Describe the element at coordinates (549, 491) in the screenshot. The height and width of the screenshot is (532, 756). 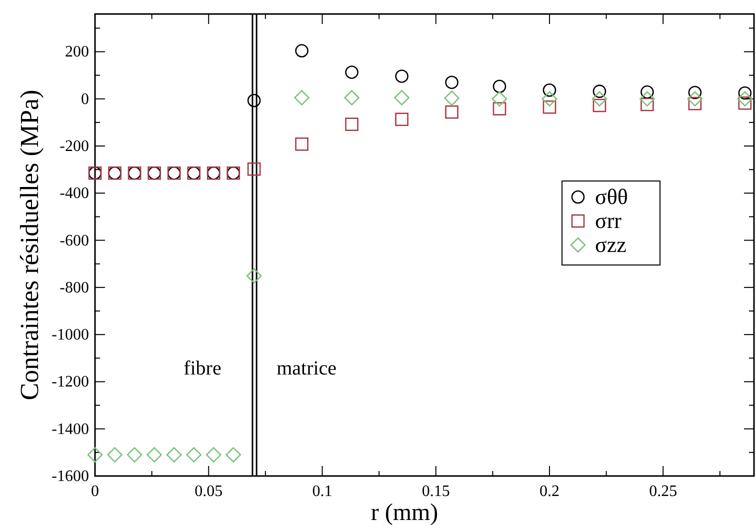
I see `x-tick-label: 0.2` at that location.